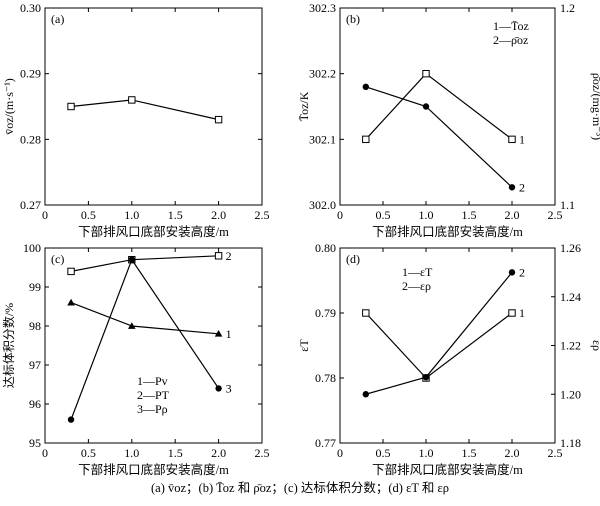 Image resolution: width=600 pixels, height=506 pixels. What do you see at coordinates (152, 409) in the screenshot?
I see `legend-entry: 3—Pρ` at bounding box center [152, 409].